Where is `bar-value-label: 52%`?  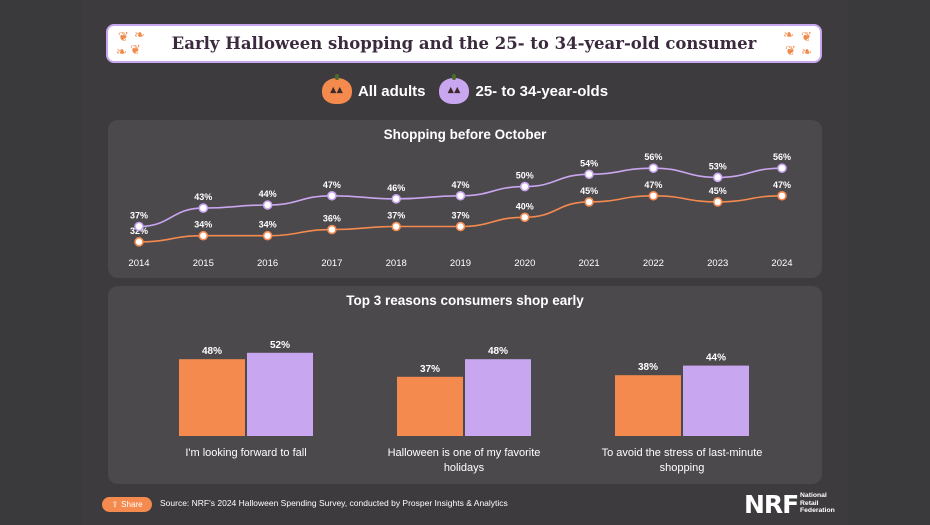
bar-value-label: 52% is located at coordinates (280, 345).